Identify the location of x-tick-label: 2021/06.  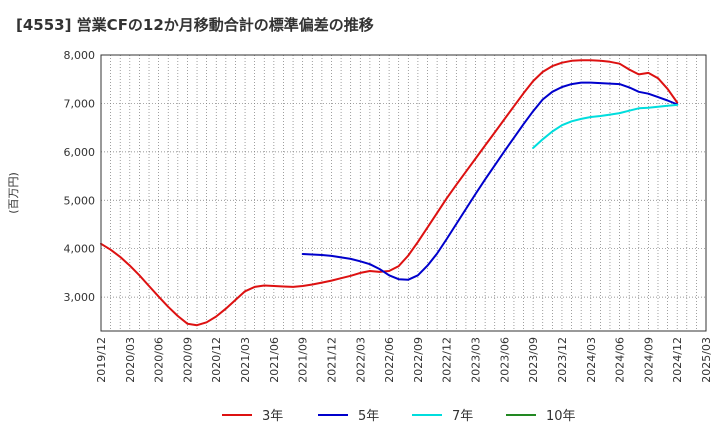
(274, 360).